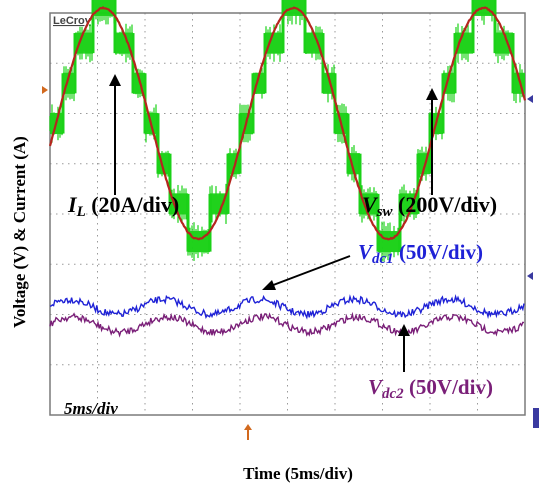 The image size is (550, 493). Describe the element at coordinates (123, 206) in the screenshot. I see `il-label: IL (20A/div)` at that location.